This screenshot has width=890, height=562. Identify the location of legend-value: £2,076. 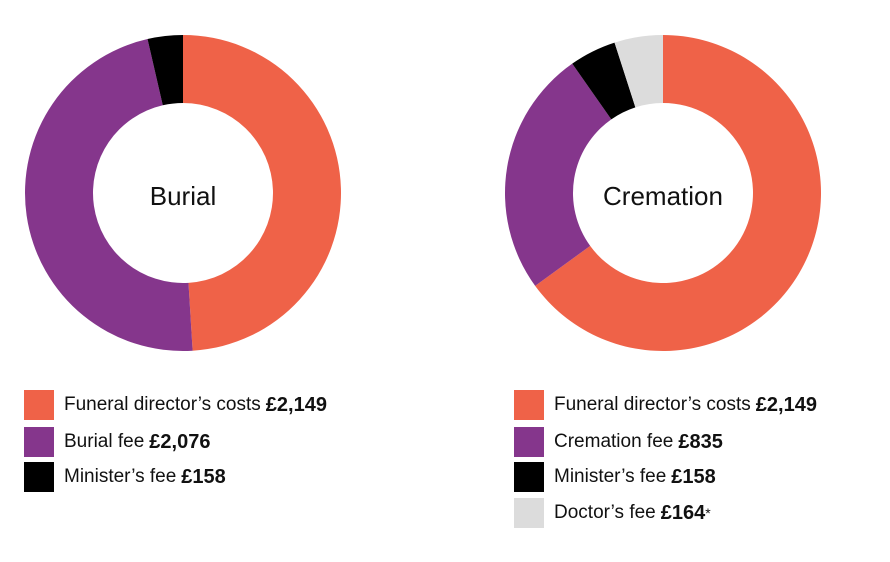
(180, 441).